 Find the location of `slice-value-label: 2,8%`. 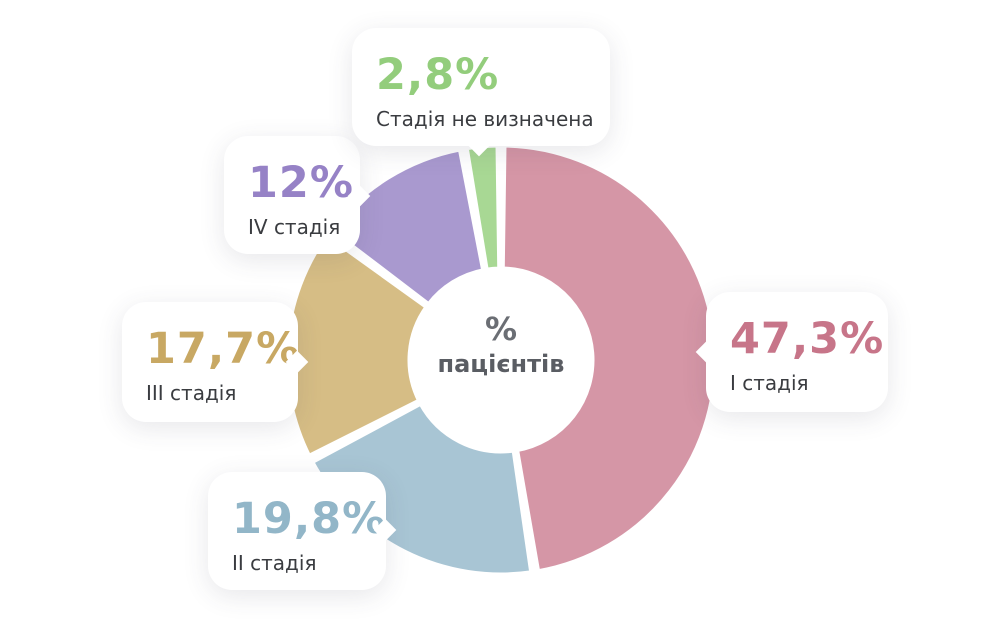

slice-value-label: 2,8% is located at coordinates (438, 75).